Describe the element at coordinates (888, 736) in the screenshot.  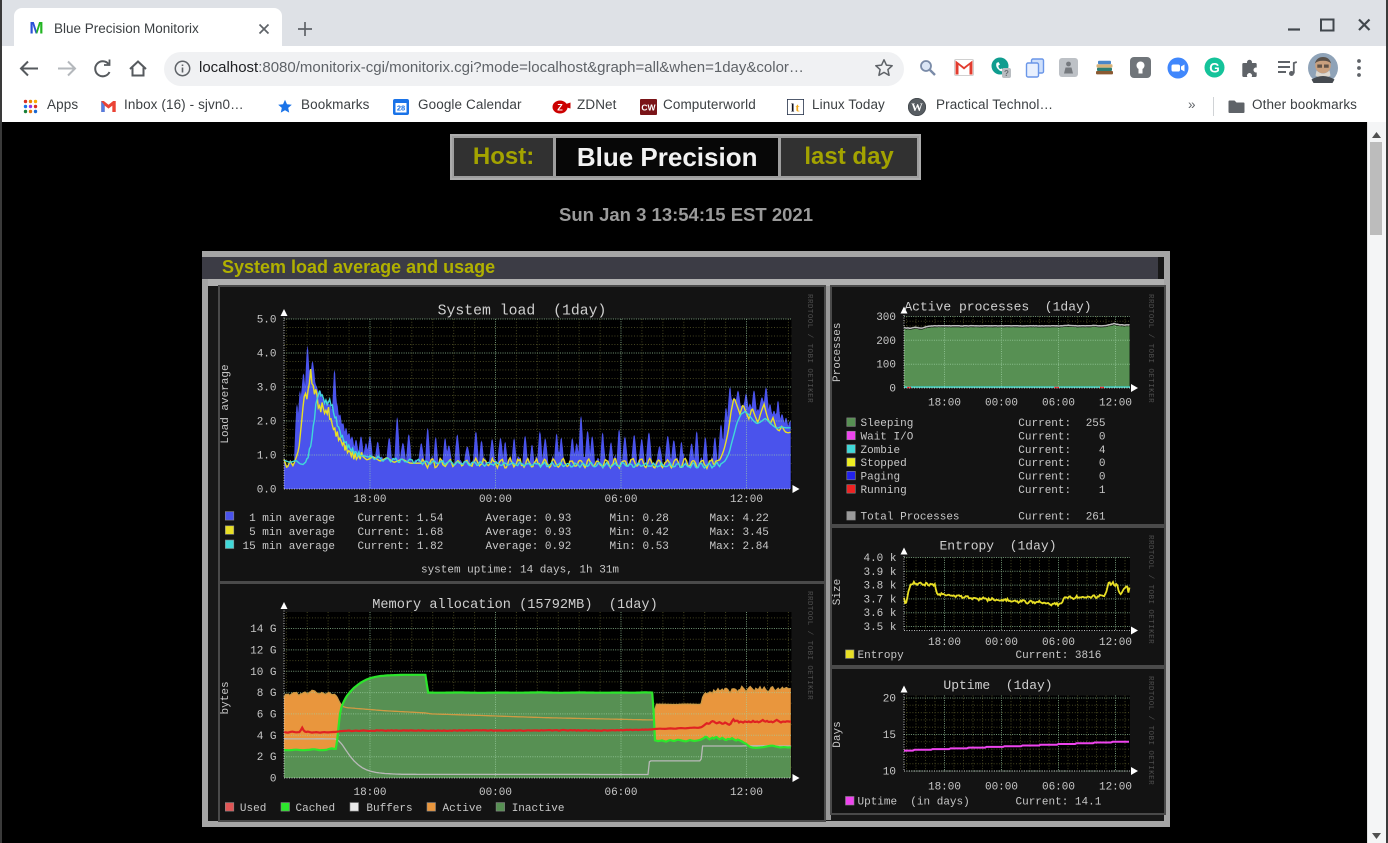
I see `svg-text: 15` at that location.